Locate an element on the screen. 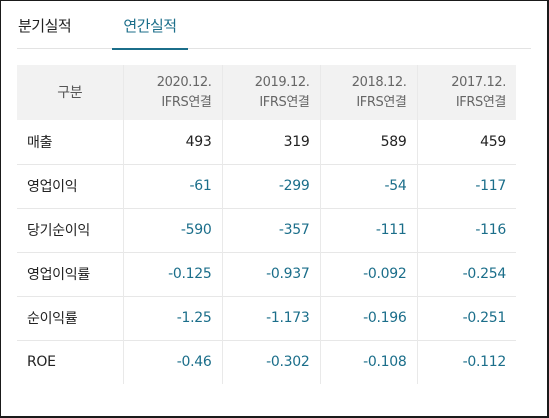  table-cell: -0.108 is located at coordinates (368, 361).